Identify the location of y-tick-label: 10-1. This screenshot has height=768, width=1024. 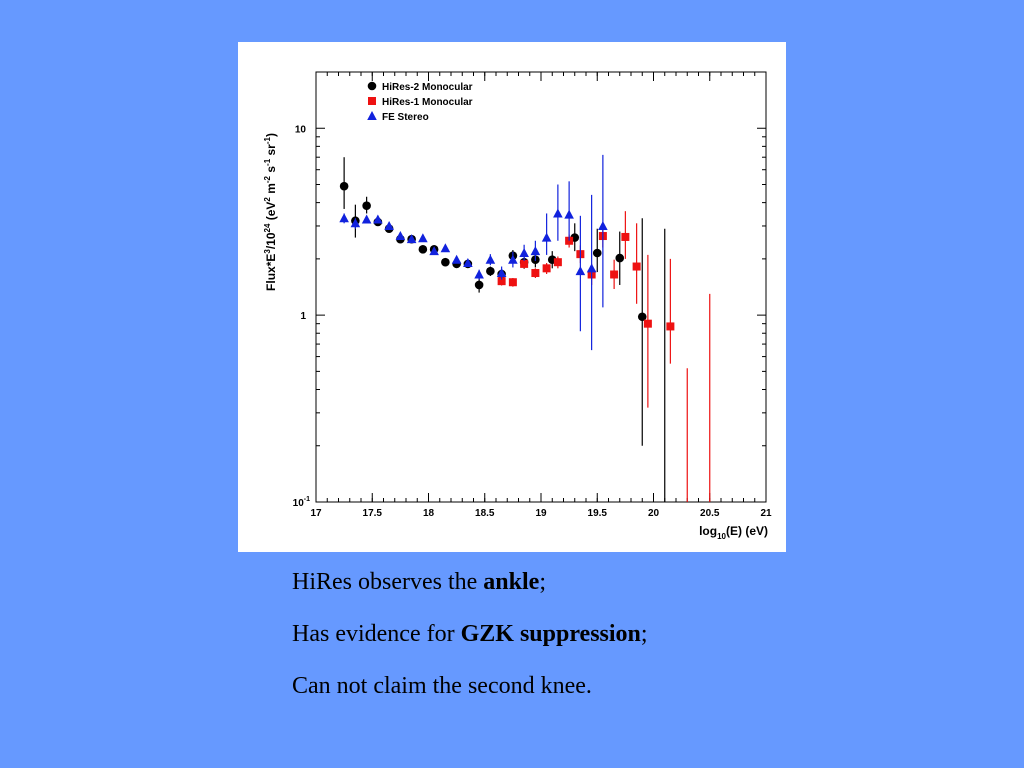
(301, 502).